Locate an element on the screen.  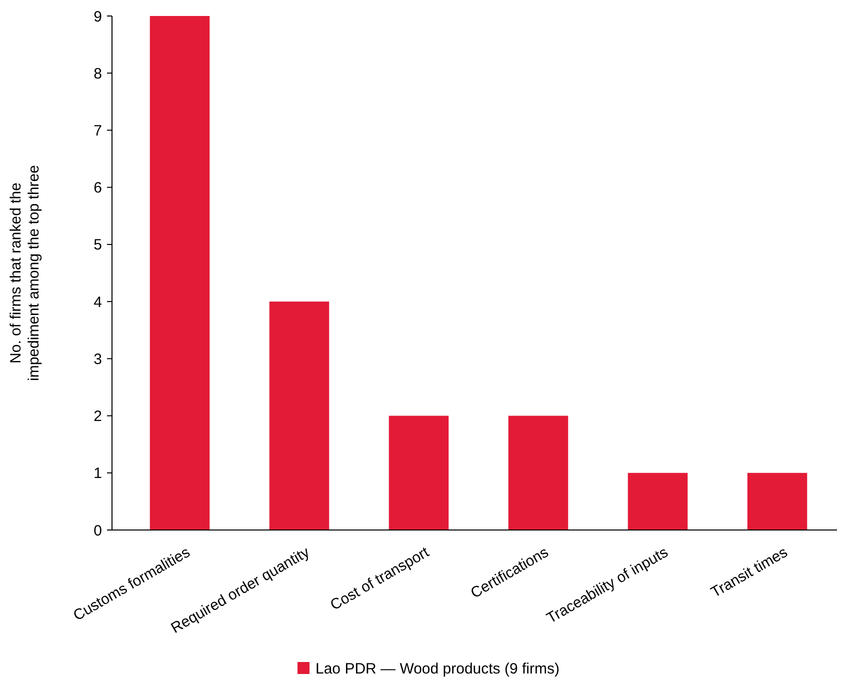
y-tick-label: 8 is located at coordinates (98, 73).